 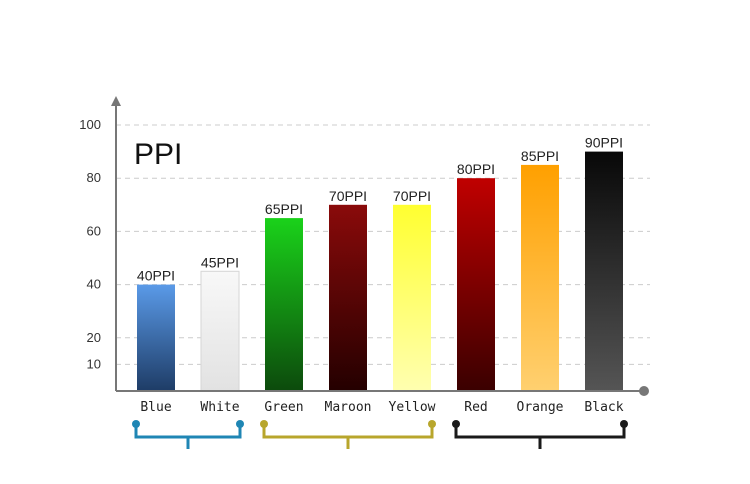 What do you see at coordinates (644, 391) in the screenshot?
I see `x-axis-end-dot-icon` at bounding box center [644, 391].